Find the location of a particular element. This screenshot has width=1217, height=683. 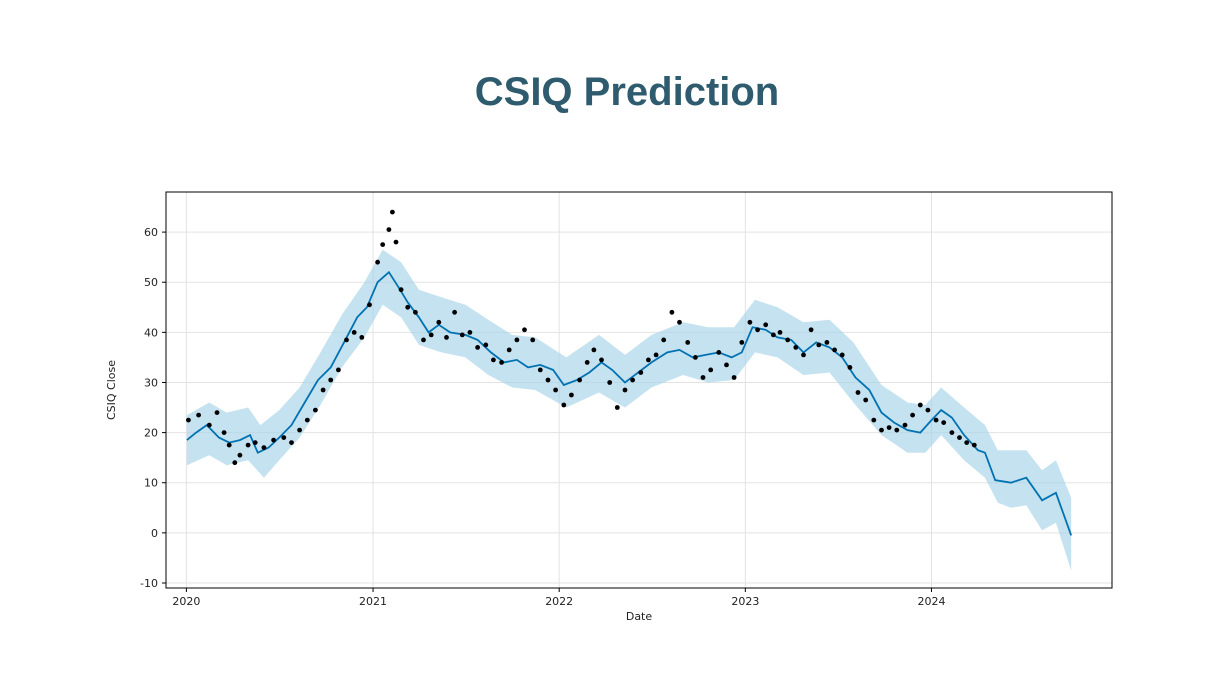

y-tick-label: 30 is located at coordinates (151, 382).